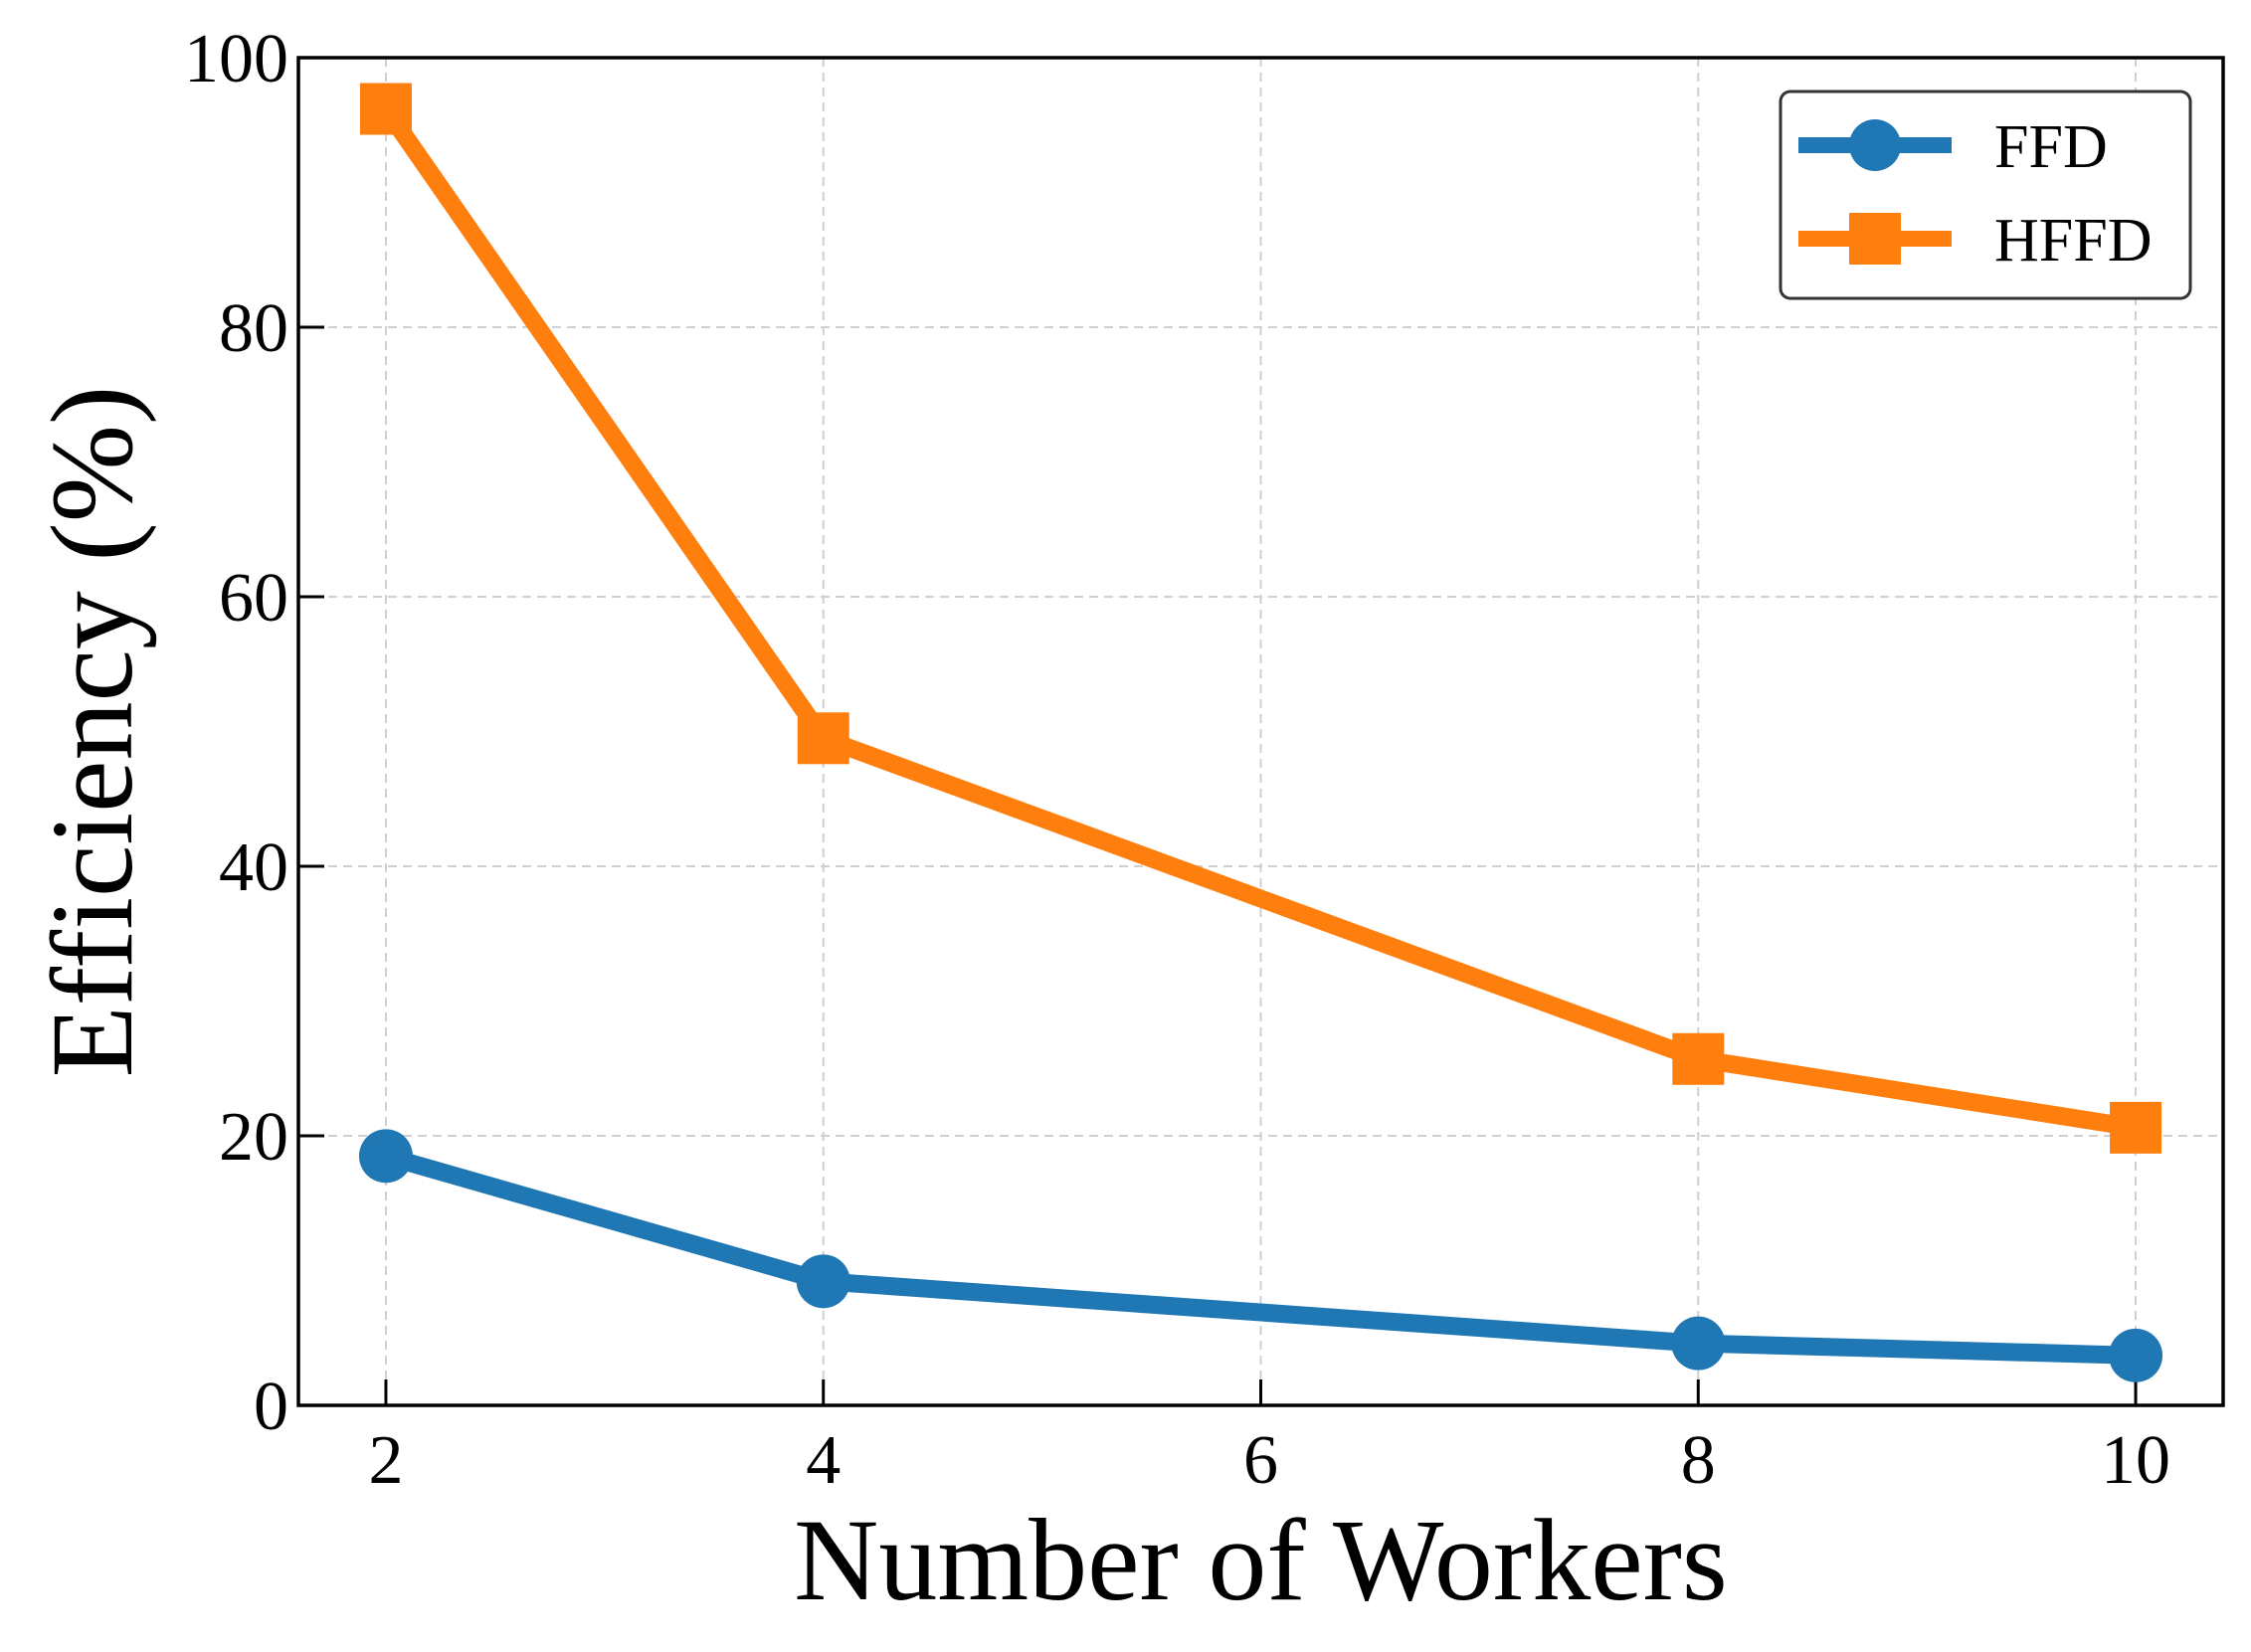  I want to click on y-tick-label: 40, so click(253, 867).